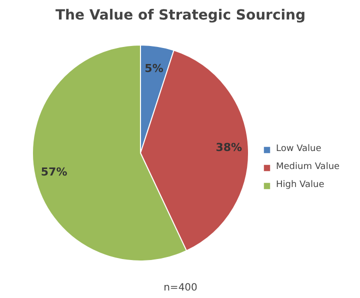  What do you see at coordinates (300, 185) in the screenshot?
I see `legend-label: High Value` at bounding box center [300, 185].